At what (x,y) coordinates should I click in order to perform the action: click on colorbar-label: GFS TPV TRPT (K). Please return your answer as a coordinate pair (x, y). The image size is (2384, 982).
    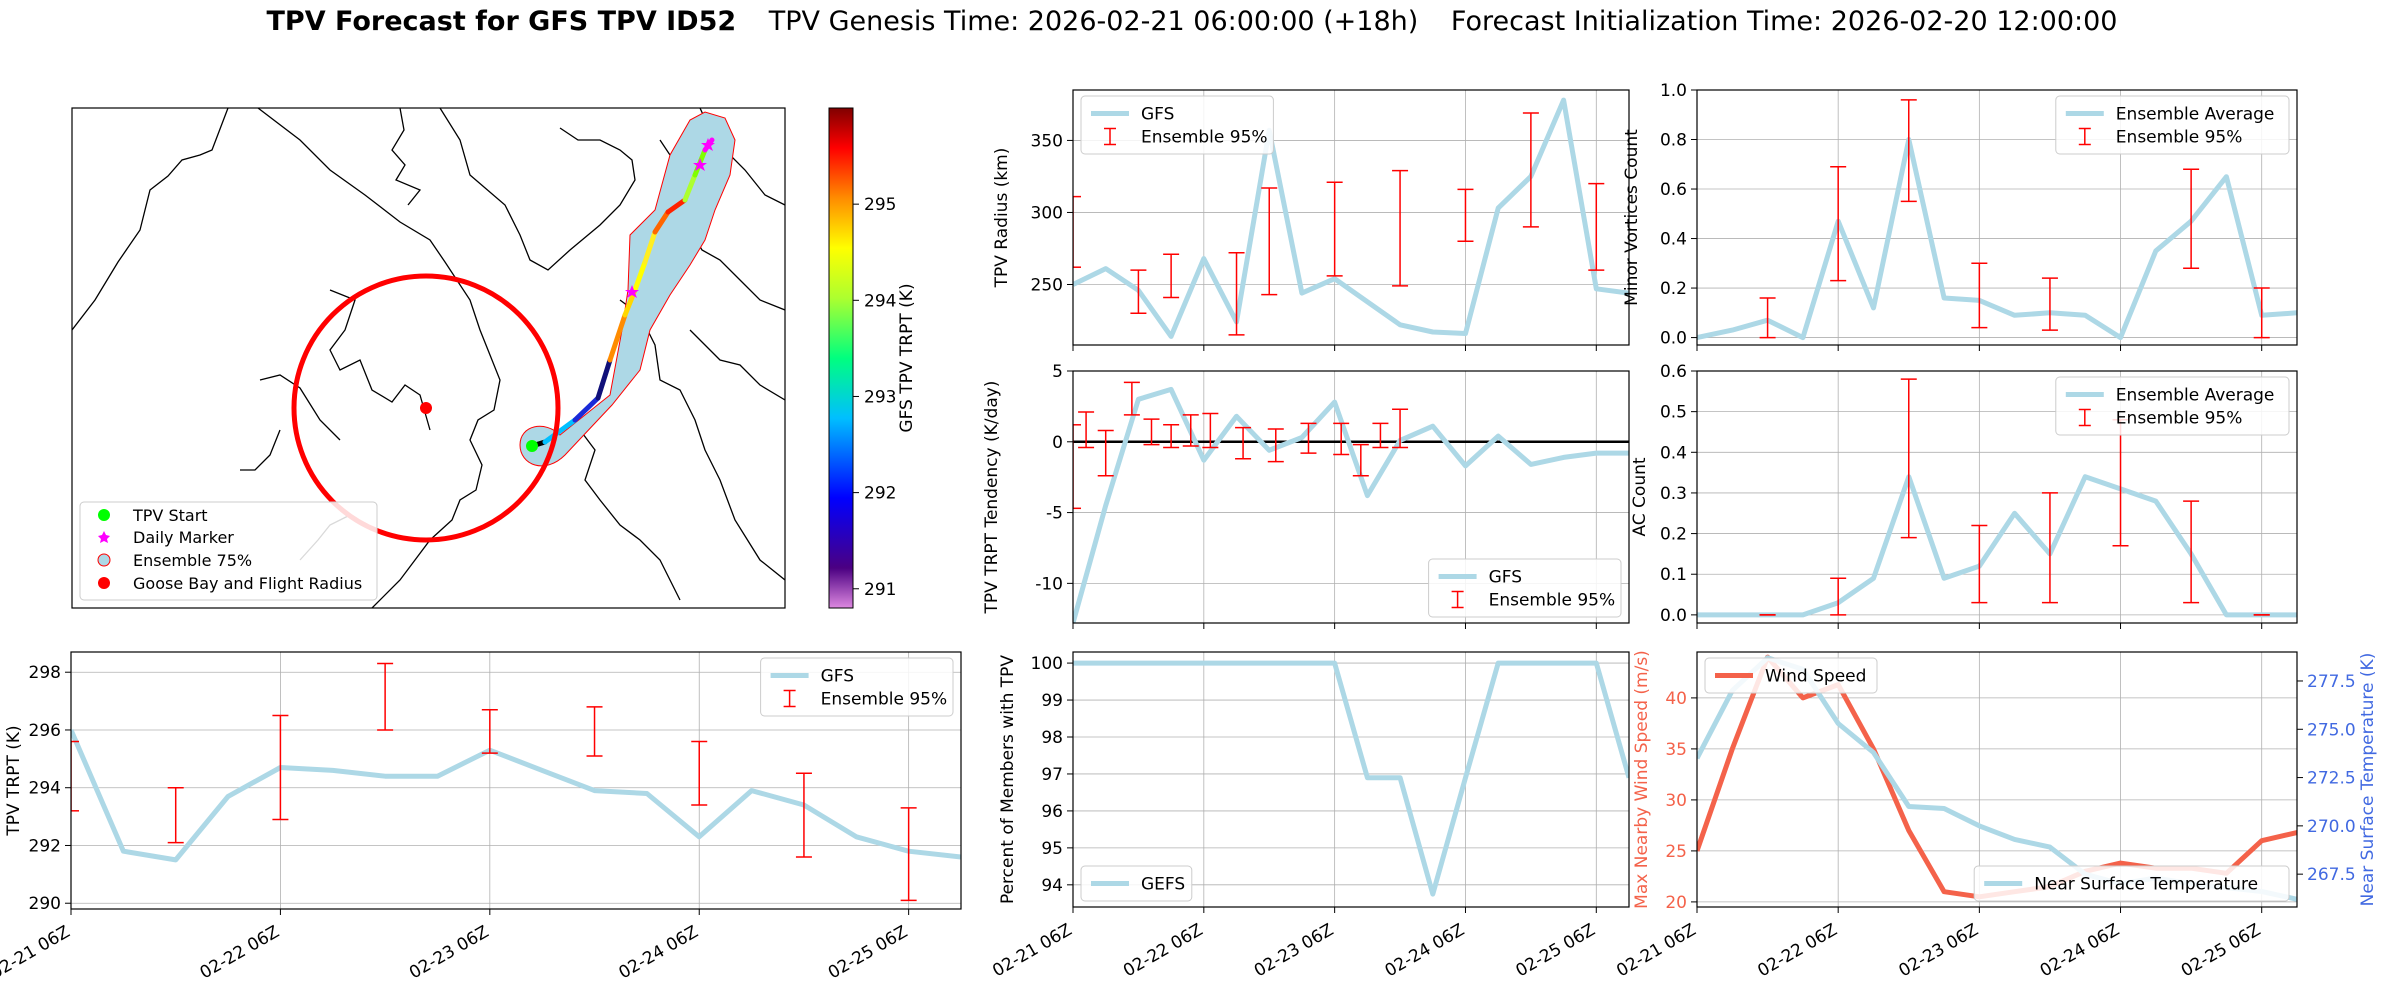
    Looking at the image, I should click on (907, 357).